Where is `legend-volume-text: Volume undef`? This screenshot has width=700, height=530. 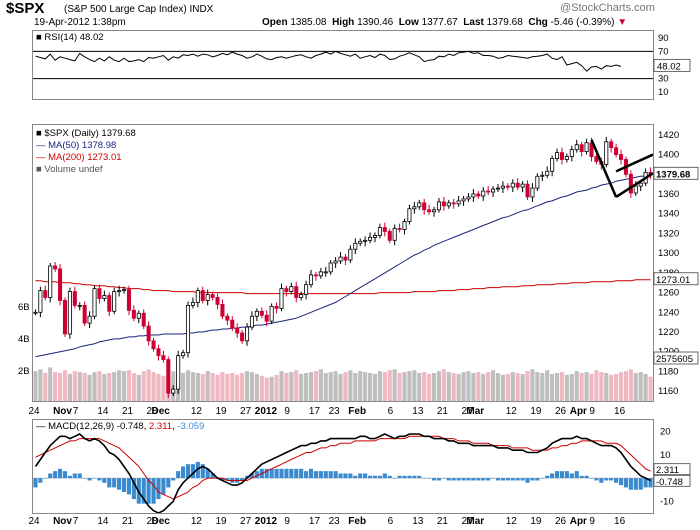
legend-volume-text: Volume undef is located at coordinates (73, 169).